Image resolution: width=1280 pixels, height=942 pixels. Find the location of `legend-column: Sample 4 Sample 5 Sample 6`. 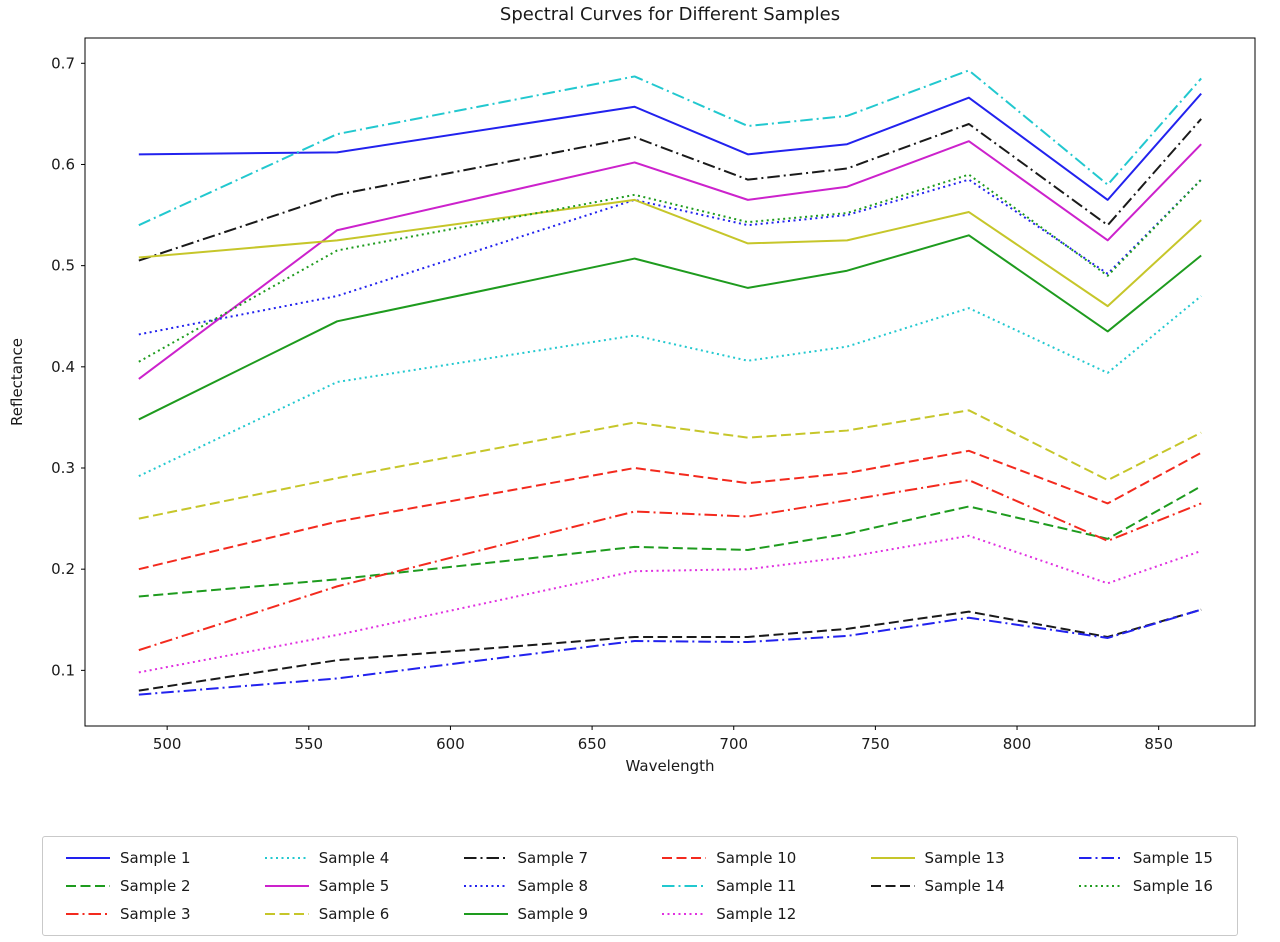

legend-column: Sample 4 Sample 5 Sample 6 is located at coordinates (327, 886).